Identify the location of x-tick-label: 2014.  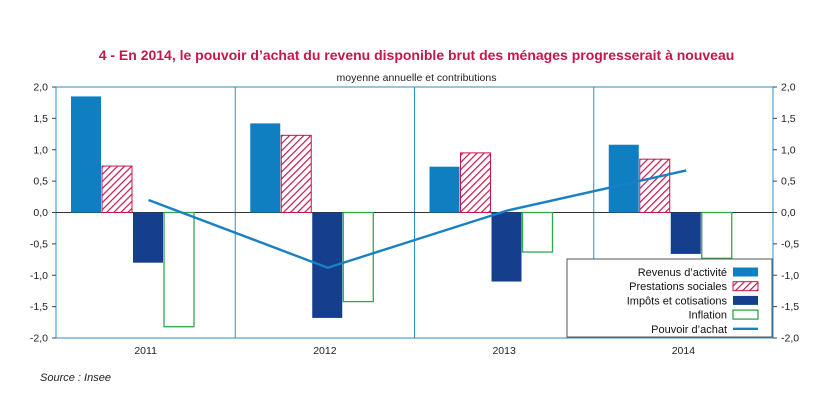
(684, 351).